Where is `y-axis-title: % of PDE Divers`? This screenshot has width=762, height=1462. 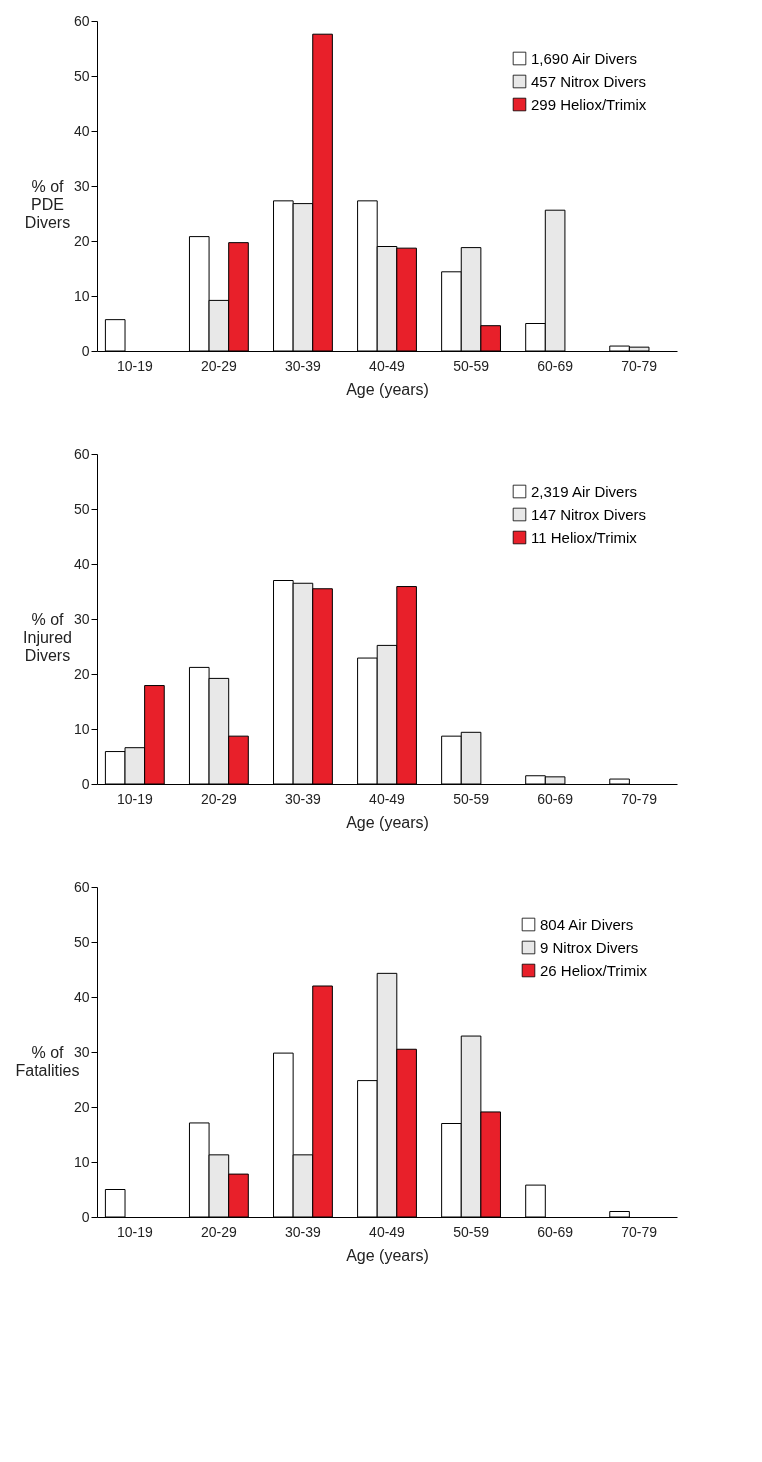 y-axis-title: % of PDE Divers is located at coordinates (47, 204).